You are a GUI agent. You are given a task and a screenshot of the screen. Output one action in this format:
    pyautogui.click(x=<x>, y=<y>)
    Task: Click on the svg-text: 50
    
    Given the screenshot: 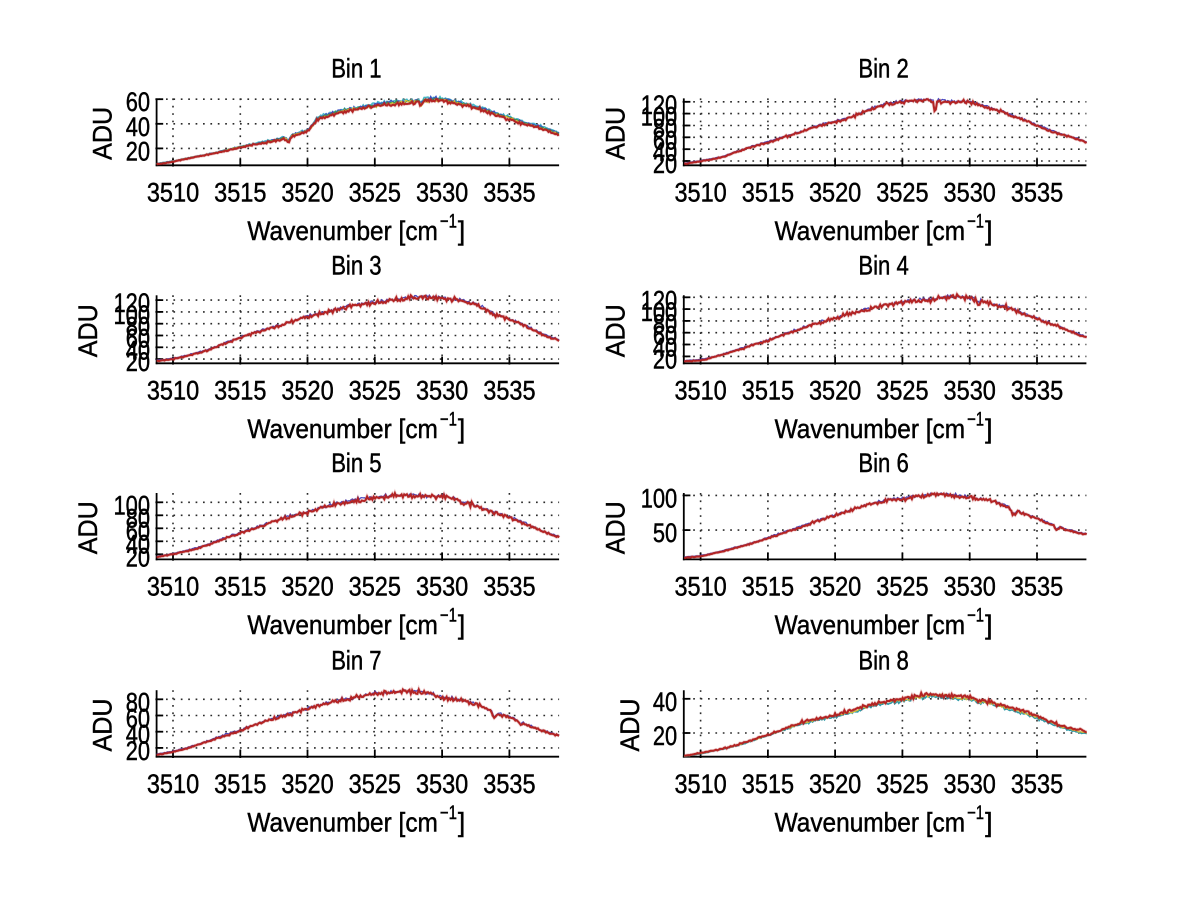 What is the action you would take?
    pyautogui.click(x=665, y=533)
    